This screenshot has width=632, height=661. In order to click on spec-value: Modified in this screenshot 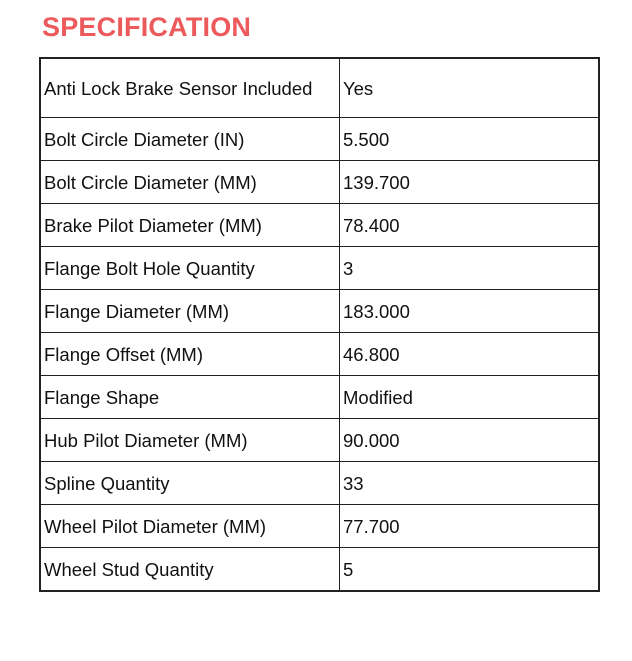, I will do `click(469, 397)`.